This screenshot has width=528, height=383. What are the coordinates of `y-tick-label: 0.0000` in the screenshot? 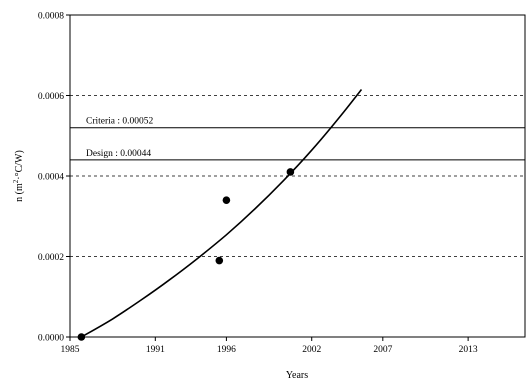 It's located at (51, 339).